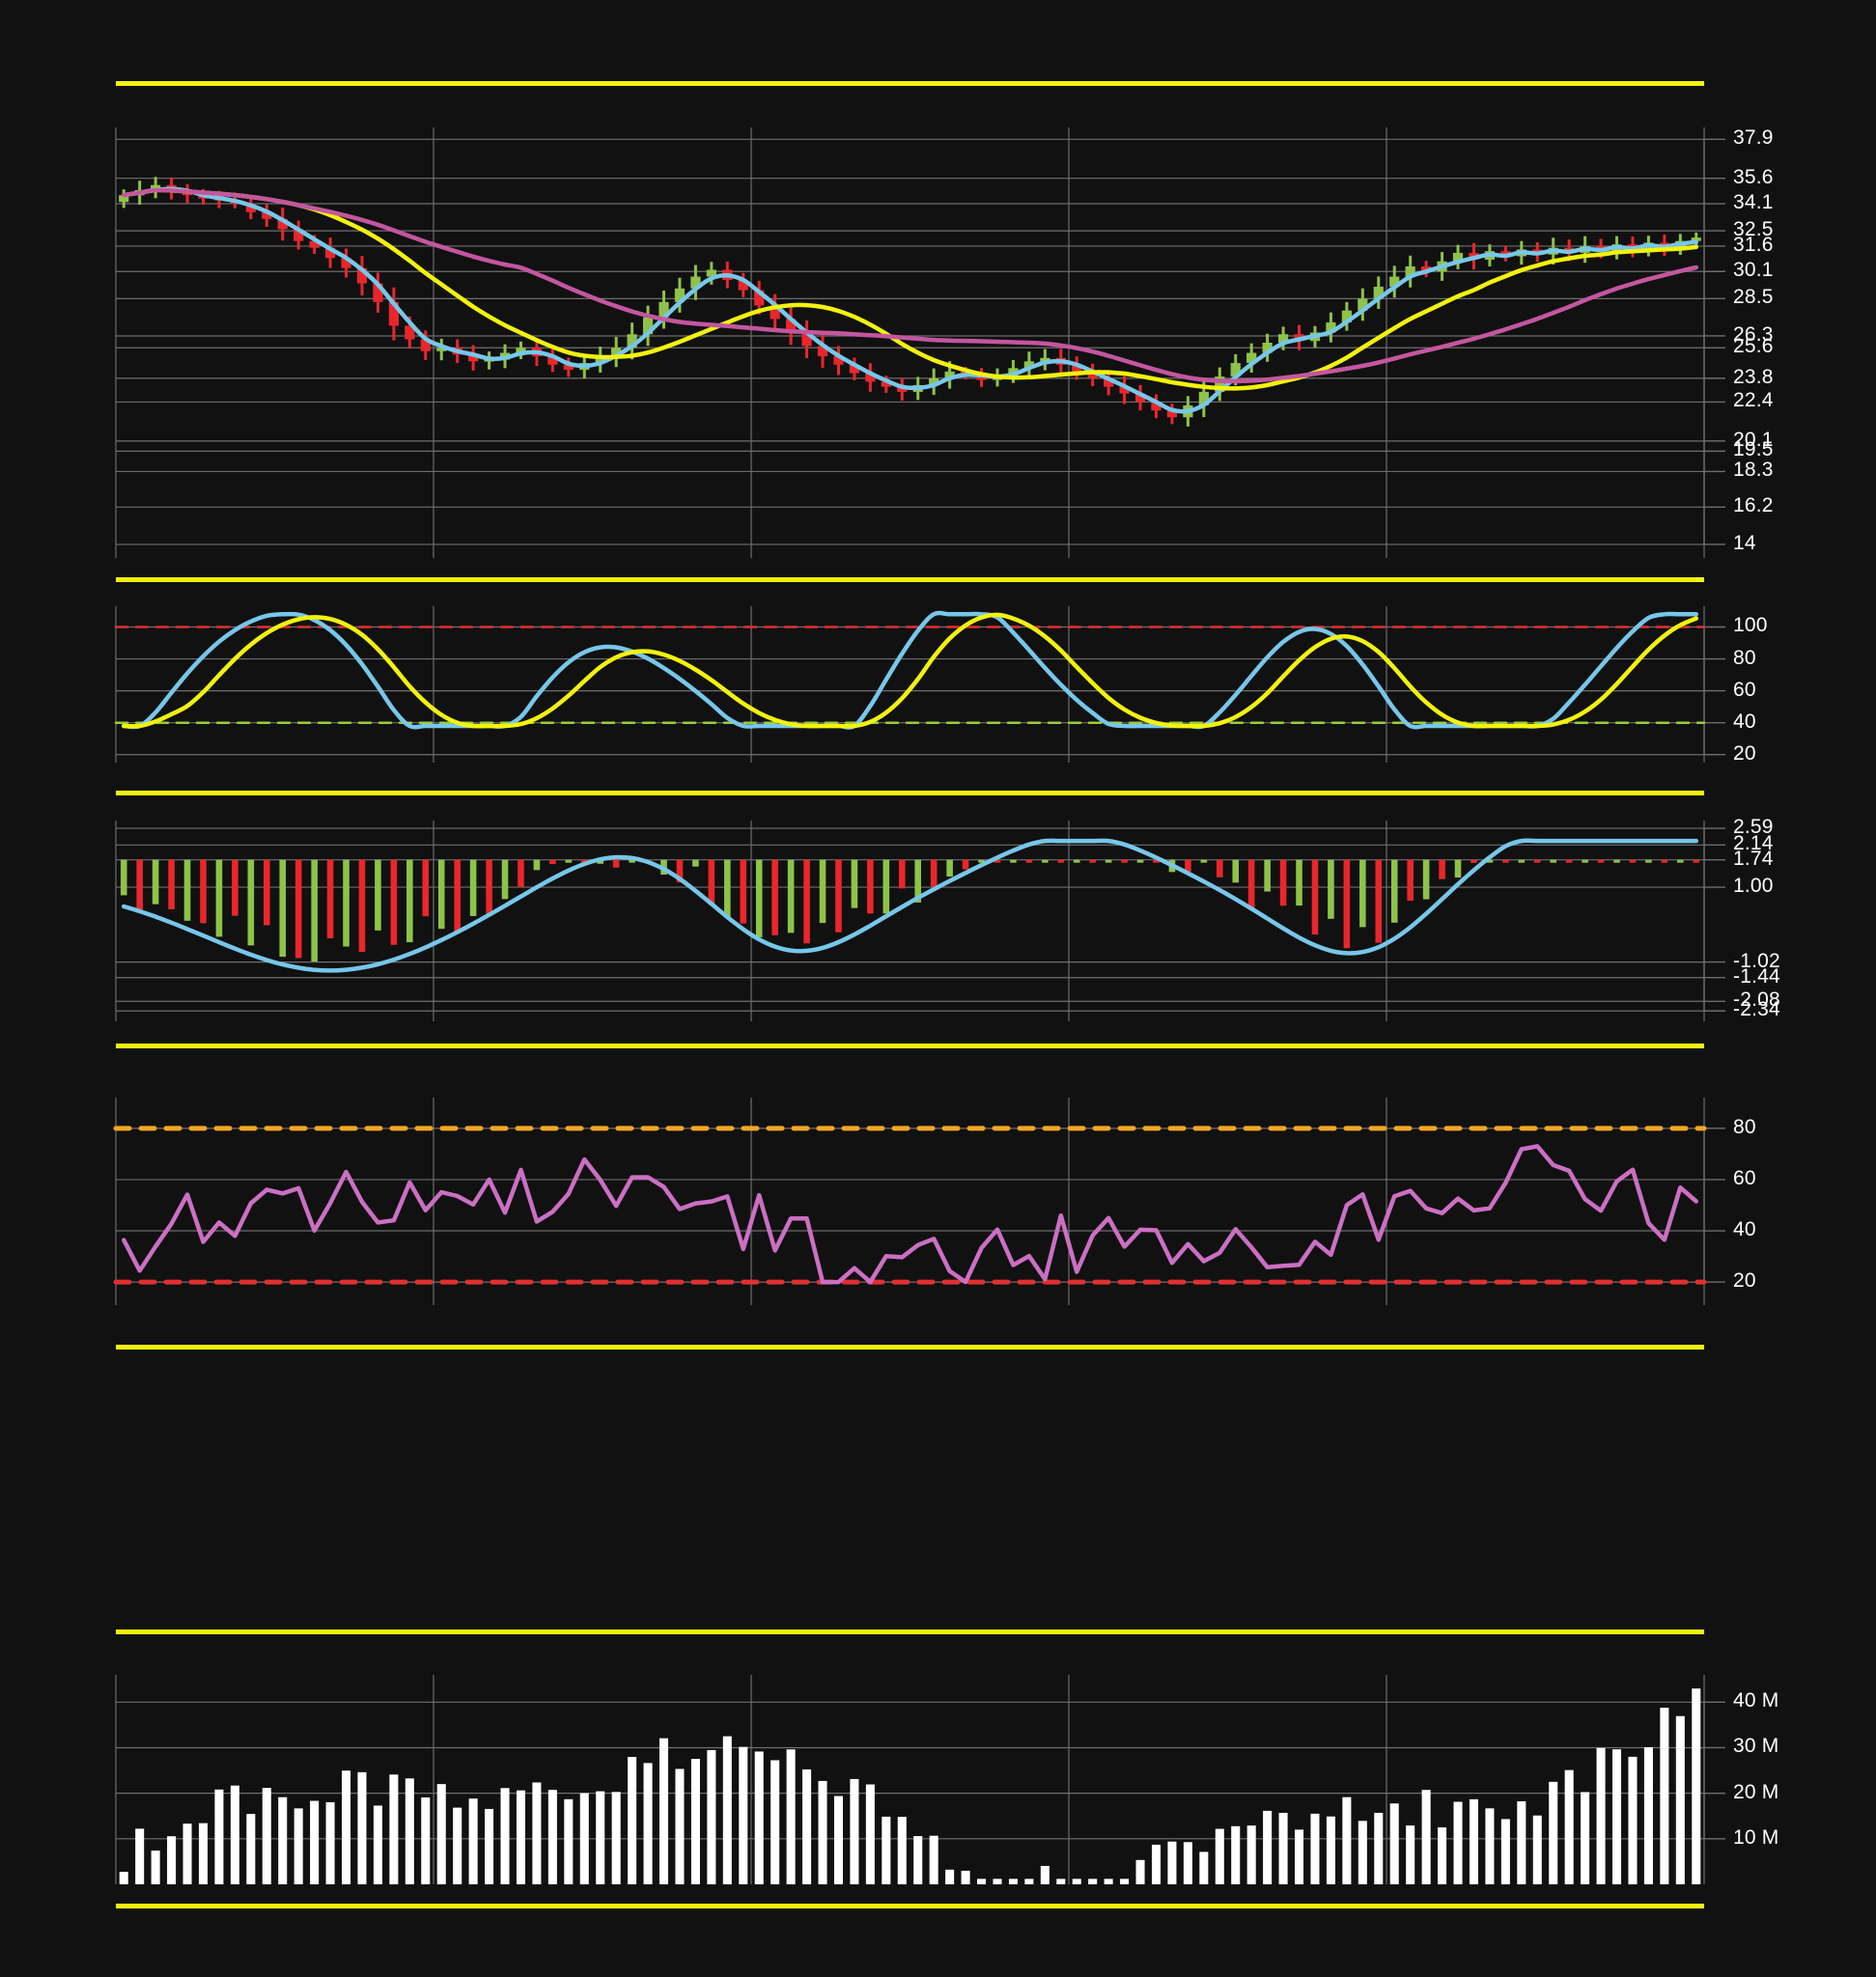 This screenshot has height=1977, width=1876. I want to click on macd-signal-line, so click(910, 905).